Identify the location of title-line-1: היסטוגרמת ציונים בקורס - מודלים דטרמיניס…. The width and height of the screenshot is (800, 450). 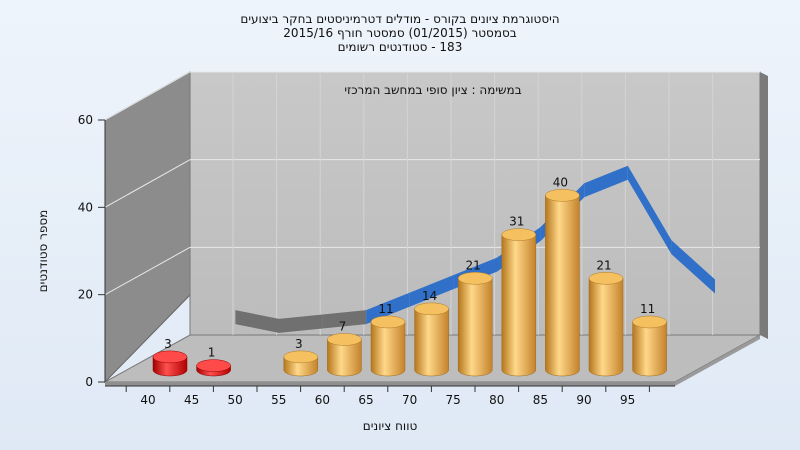
(399, 19).